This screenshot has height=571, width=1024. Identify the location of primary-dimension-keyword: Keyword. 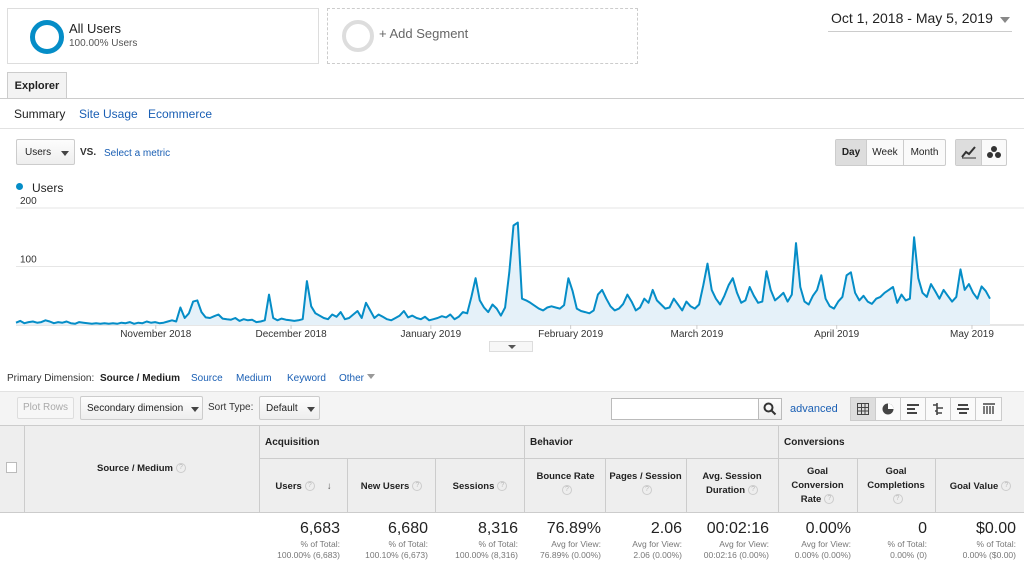
(306, 378).